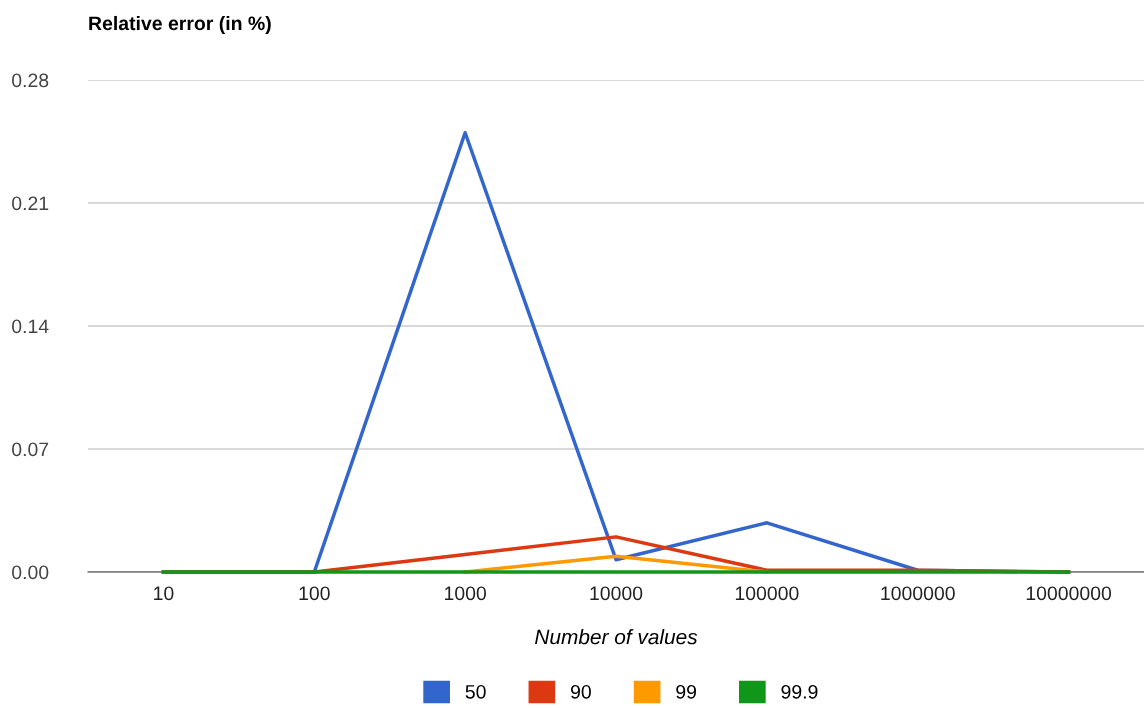  Describe the element at coordinates (30, 80) in the screenshot. I see `y-tick-label: 0.28` at that location.